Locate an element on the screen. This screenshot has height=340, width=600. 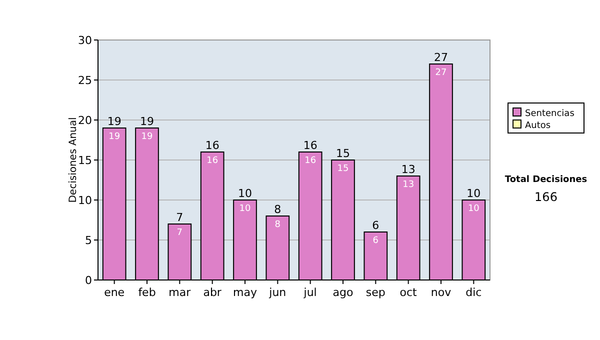
data-label: 27 is located at coordinates (441, 73).